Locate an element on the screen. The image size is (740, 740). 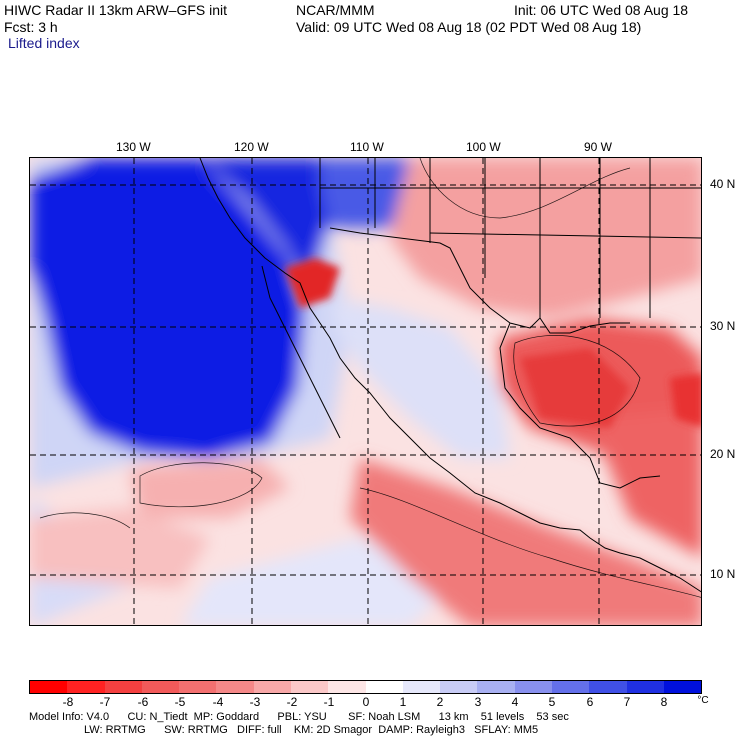
colorbar-tick: 3 is located at coordinates (478, 702).